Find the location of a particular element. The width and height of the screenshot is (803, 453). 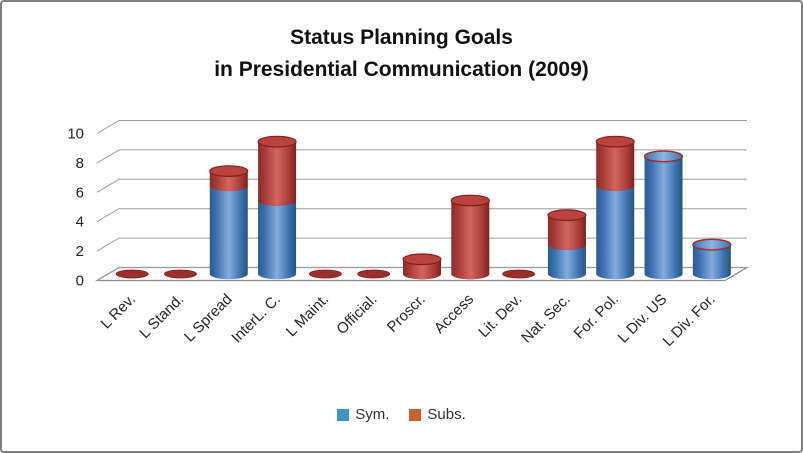

legend-item-subs: Subs. is located at coordinates (437, 414).